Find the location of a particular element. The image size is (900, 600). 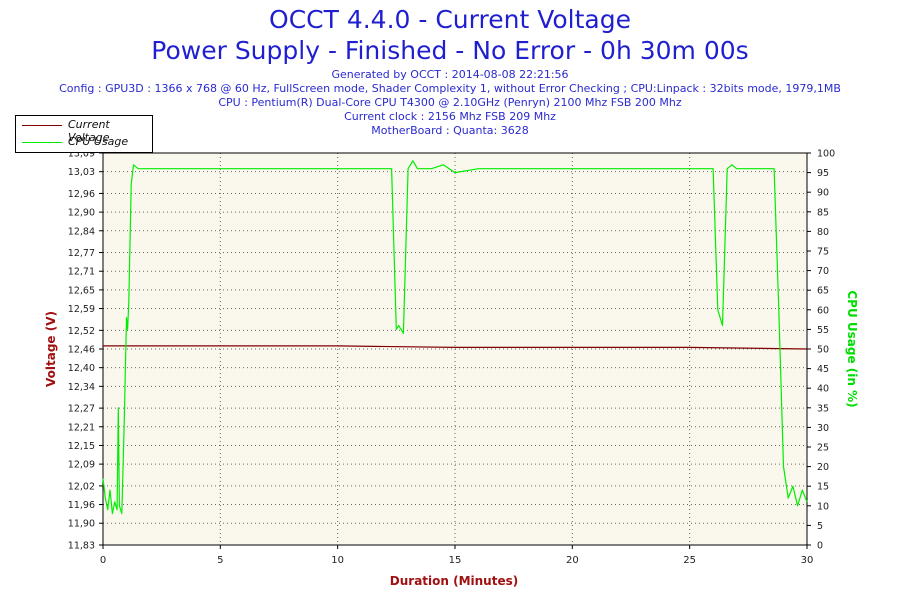

y-tick-label-right: 45 is located at coordinates (823, 369).